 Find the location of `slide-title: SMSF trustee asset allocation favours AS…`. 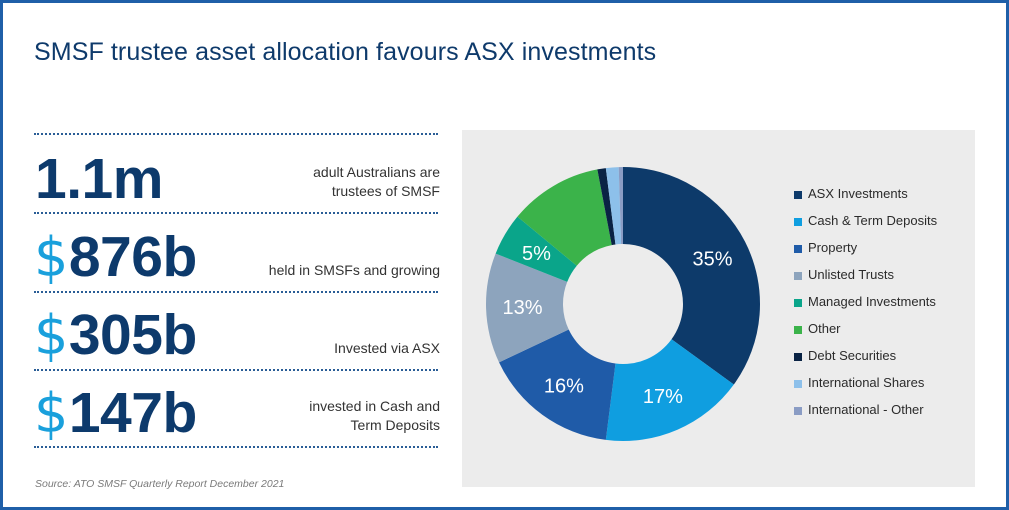

slide-title: SMSF trustee asset allocation favours AS… is located at coordinates (345, 52).